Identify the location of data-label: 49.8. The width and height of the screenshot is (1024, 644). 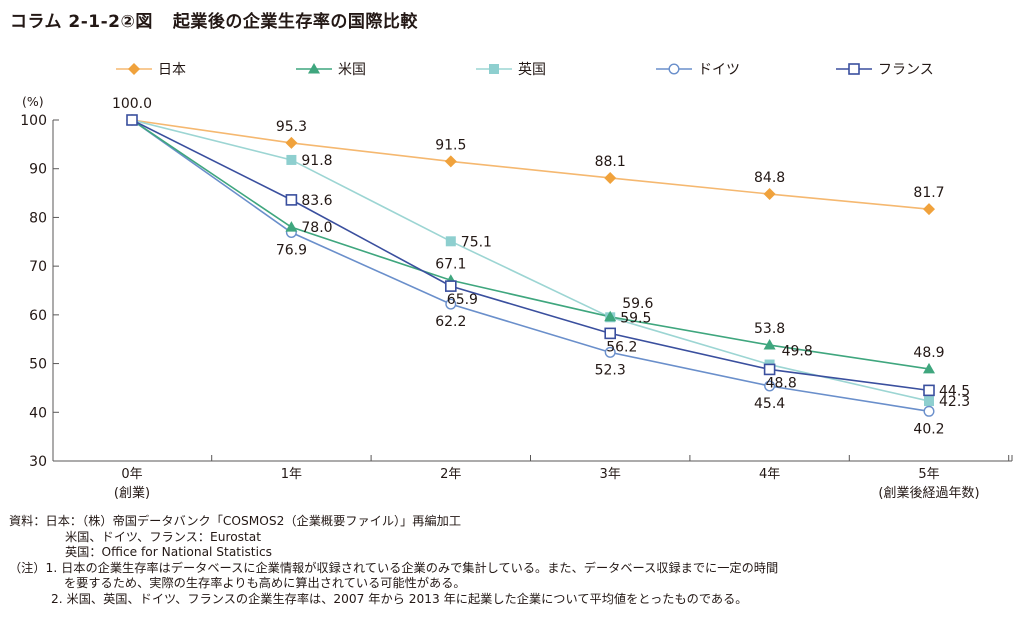
(797, 352).